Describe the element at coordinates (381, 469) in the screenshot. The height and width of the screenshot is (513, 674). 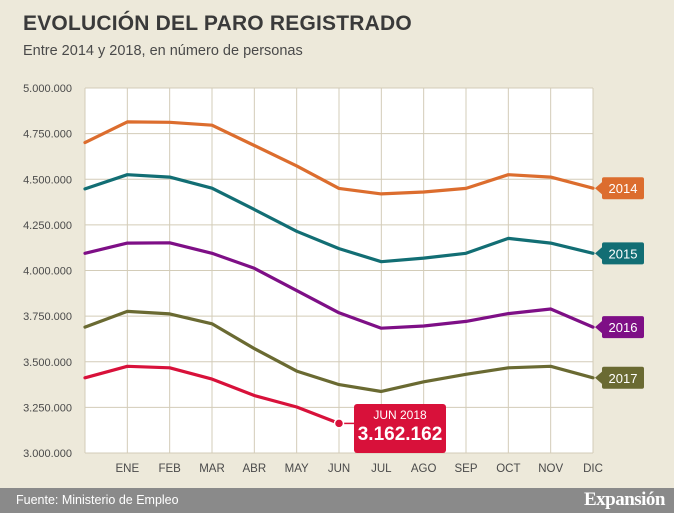
I see `x-tick-label: JUL` at that location.